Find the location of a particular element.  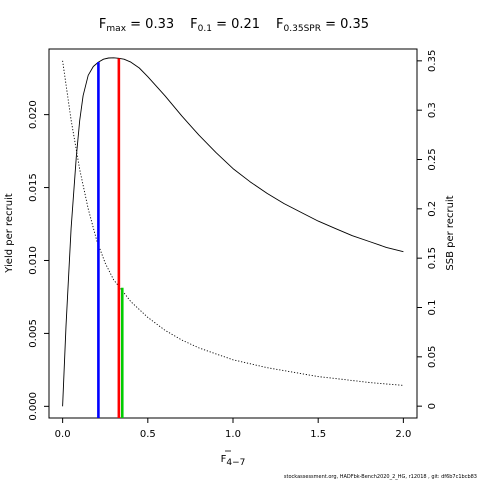

title-fmax-sub: max is located at coordinates (116, 29).